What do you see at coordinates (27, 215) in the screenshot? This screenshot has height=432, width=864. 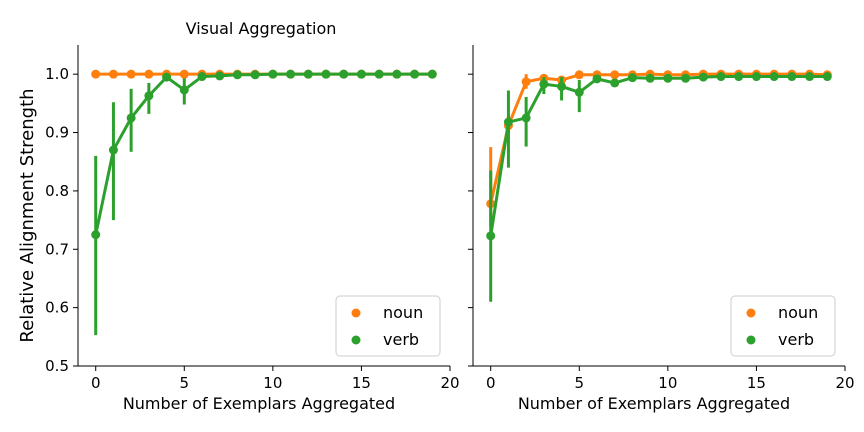 I see `y-axis-label: Relative Alignment Strength` at bounding box center [27, 215].